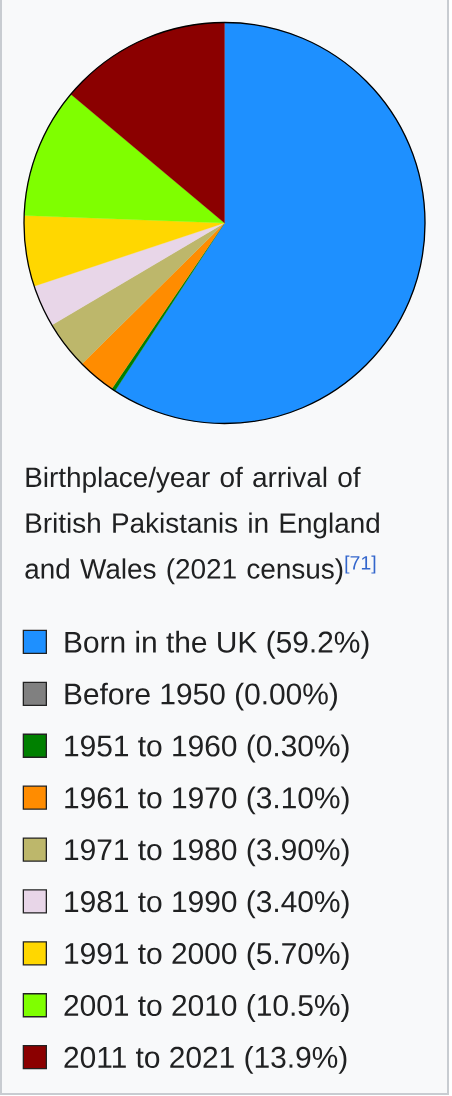 The image size is (452, 1096). What do you see at coordinates (161, 641) in the screenshot?
I see `legend-label: Born in the UK` at bounding box center [161, 641].